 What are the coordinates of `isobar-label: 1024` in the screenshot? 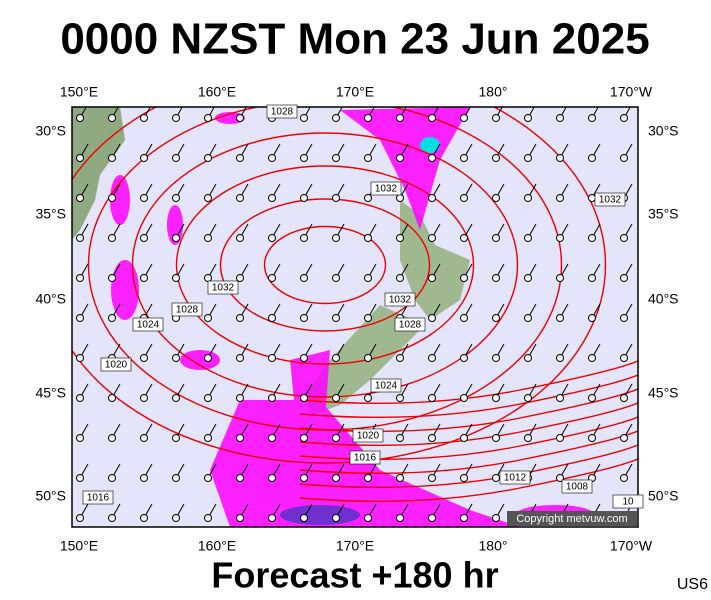 It's located at (148, 325).